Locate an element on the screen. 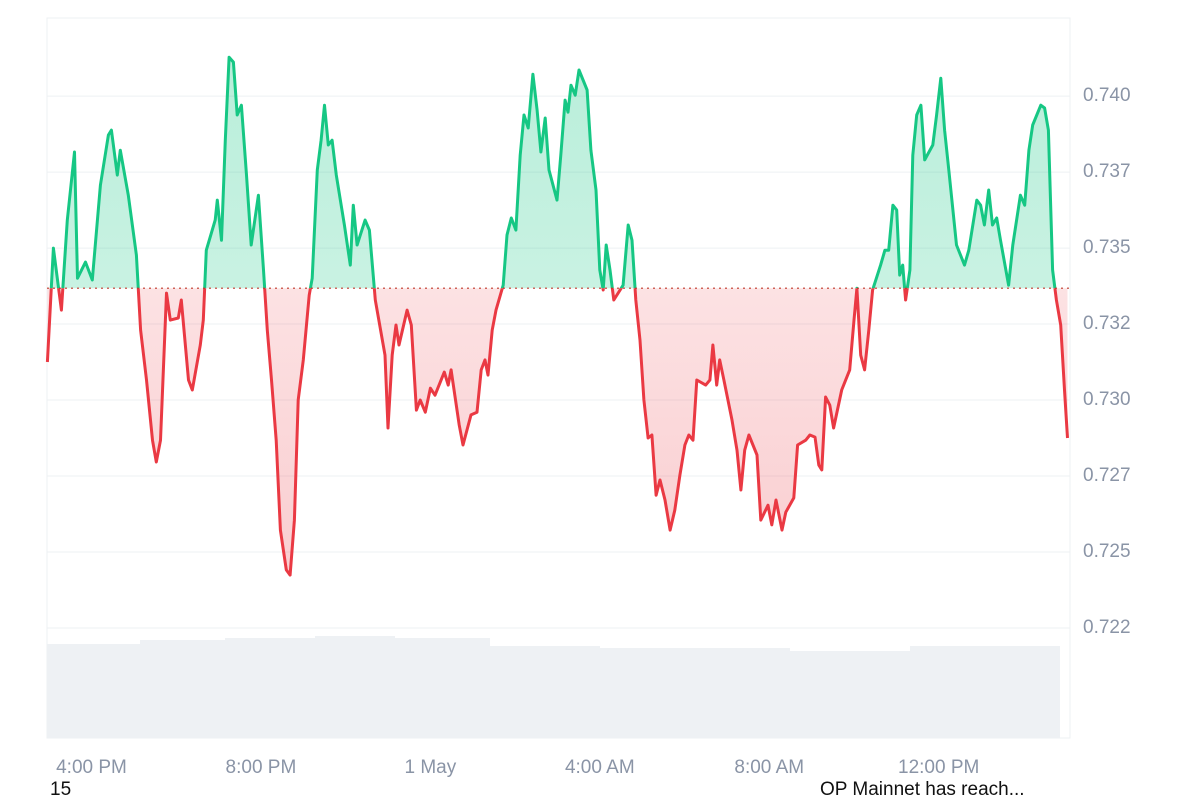  x-tick-label: 4:00 PM is located at coordinates (91, 767).